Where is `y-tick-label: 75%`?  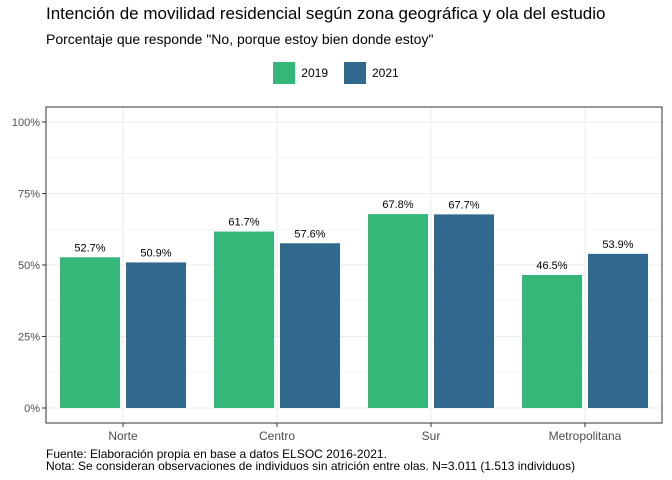
y-tick-label: 75% is located at coordinates (29, 195).